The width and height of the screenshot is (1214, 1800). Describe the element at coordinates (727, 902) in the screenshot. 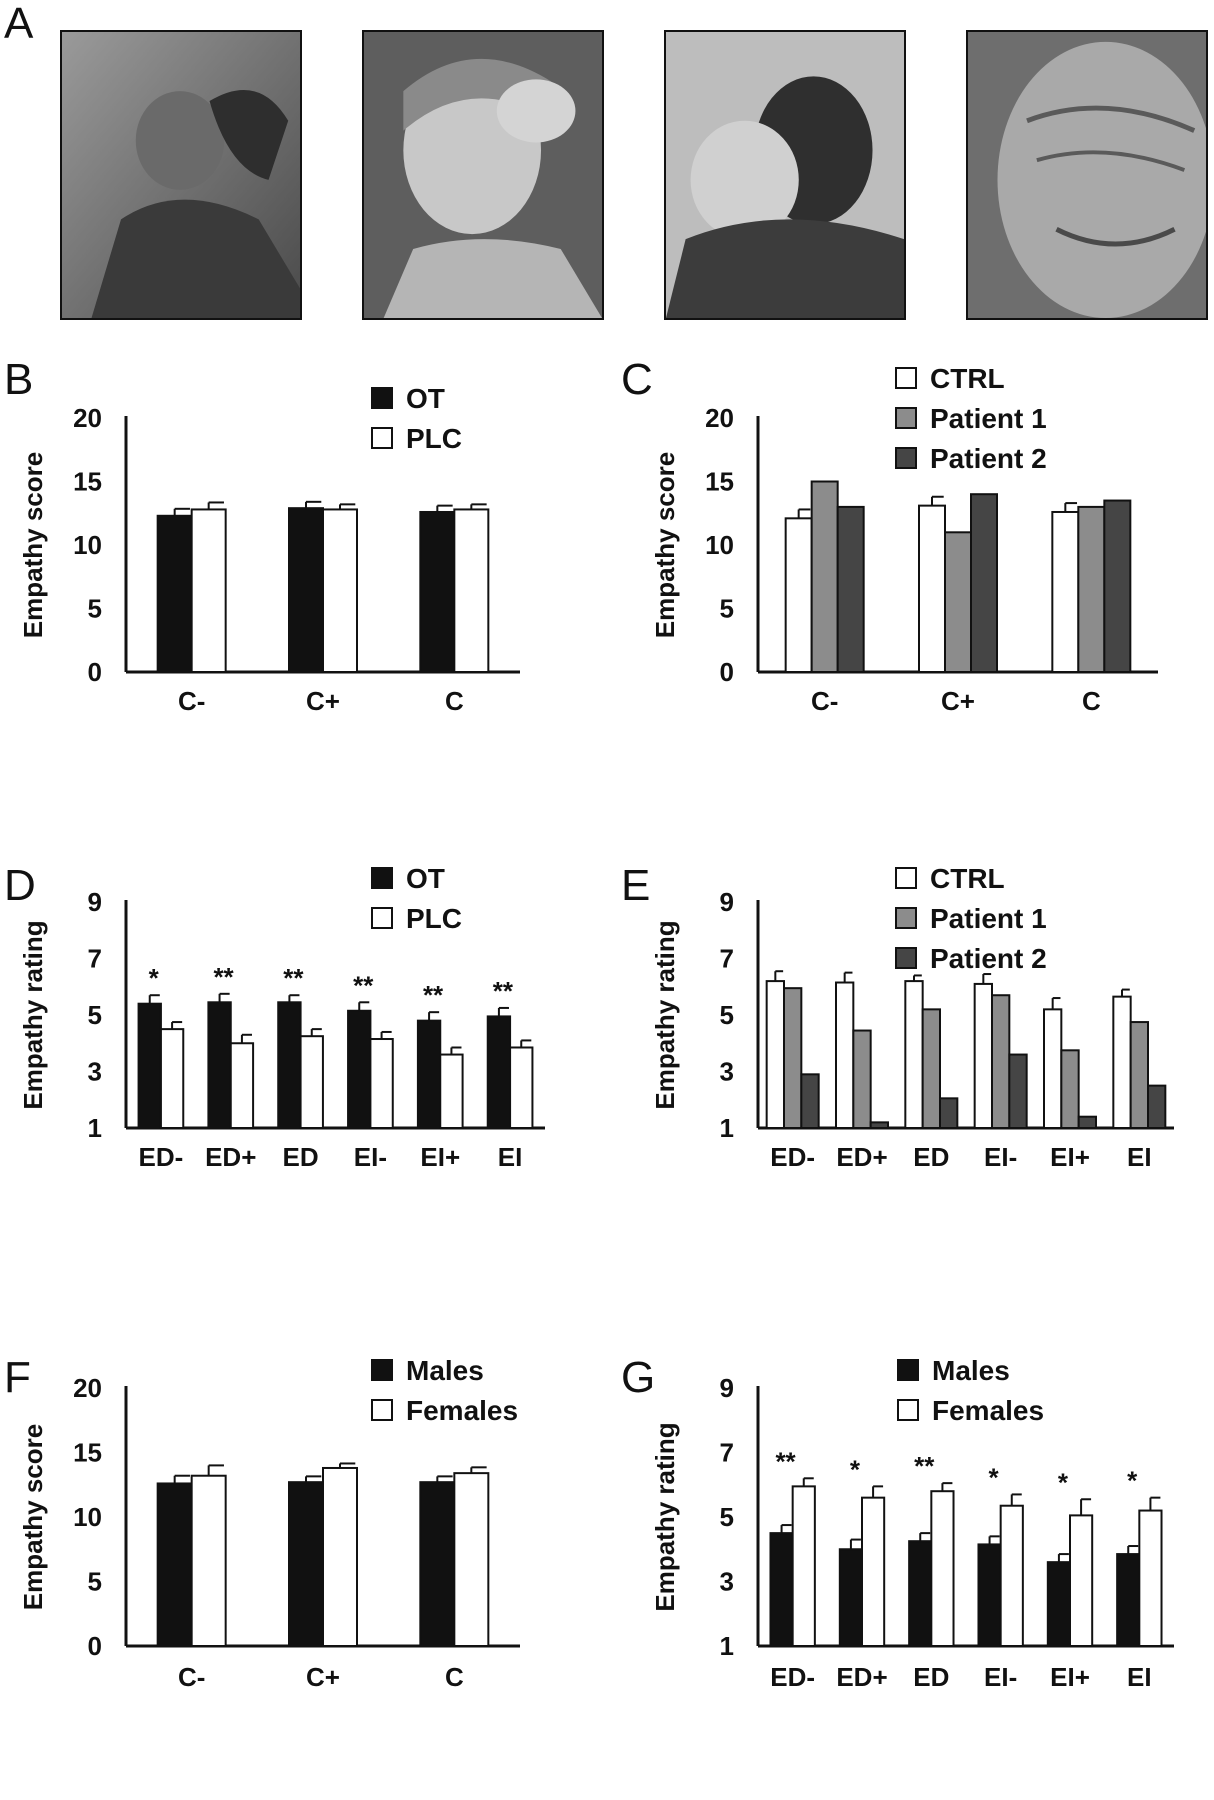

I see `y-tick-label: 9` at that location.